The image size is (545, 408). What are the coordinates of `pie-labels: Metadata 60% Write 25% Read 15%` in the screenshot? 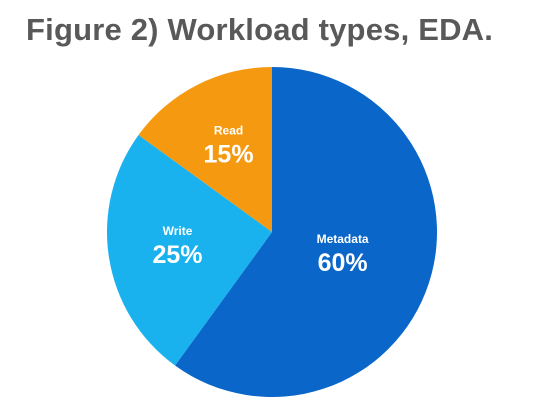 It's located at (260, 200).